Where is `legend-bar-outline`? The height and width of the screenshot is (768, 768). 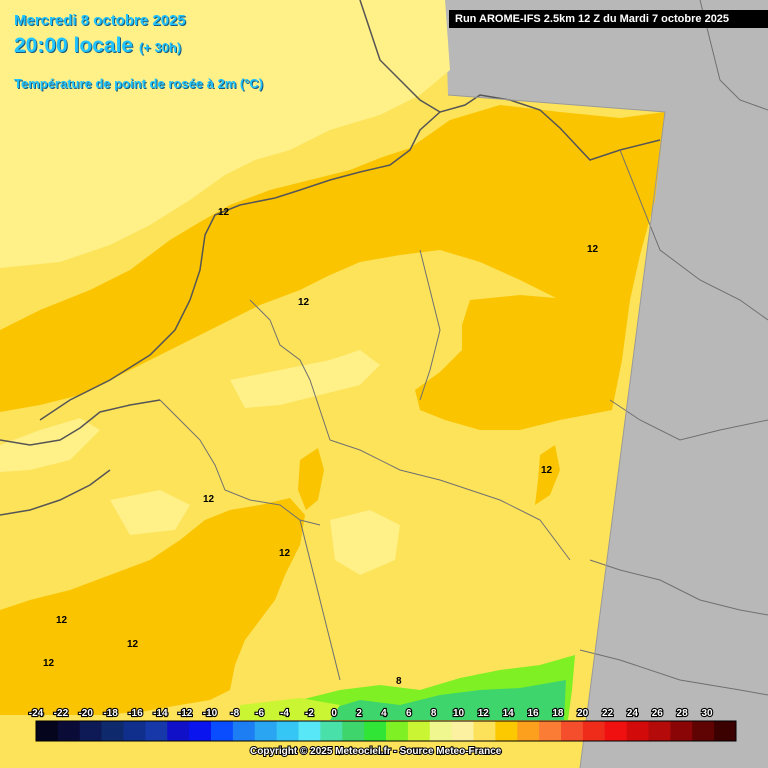
legend-bar-outline is located at coordinates (386, 731).